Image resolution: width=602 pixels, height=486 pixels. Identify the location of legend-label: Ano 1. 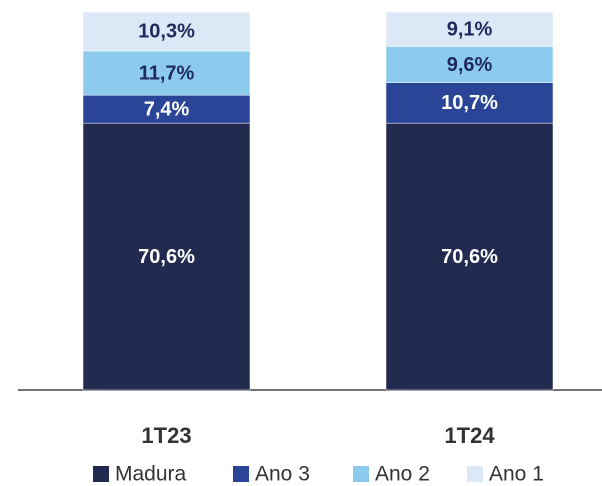
(516, 474).